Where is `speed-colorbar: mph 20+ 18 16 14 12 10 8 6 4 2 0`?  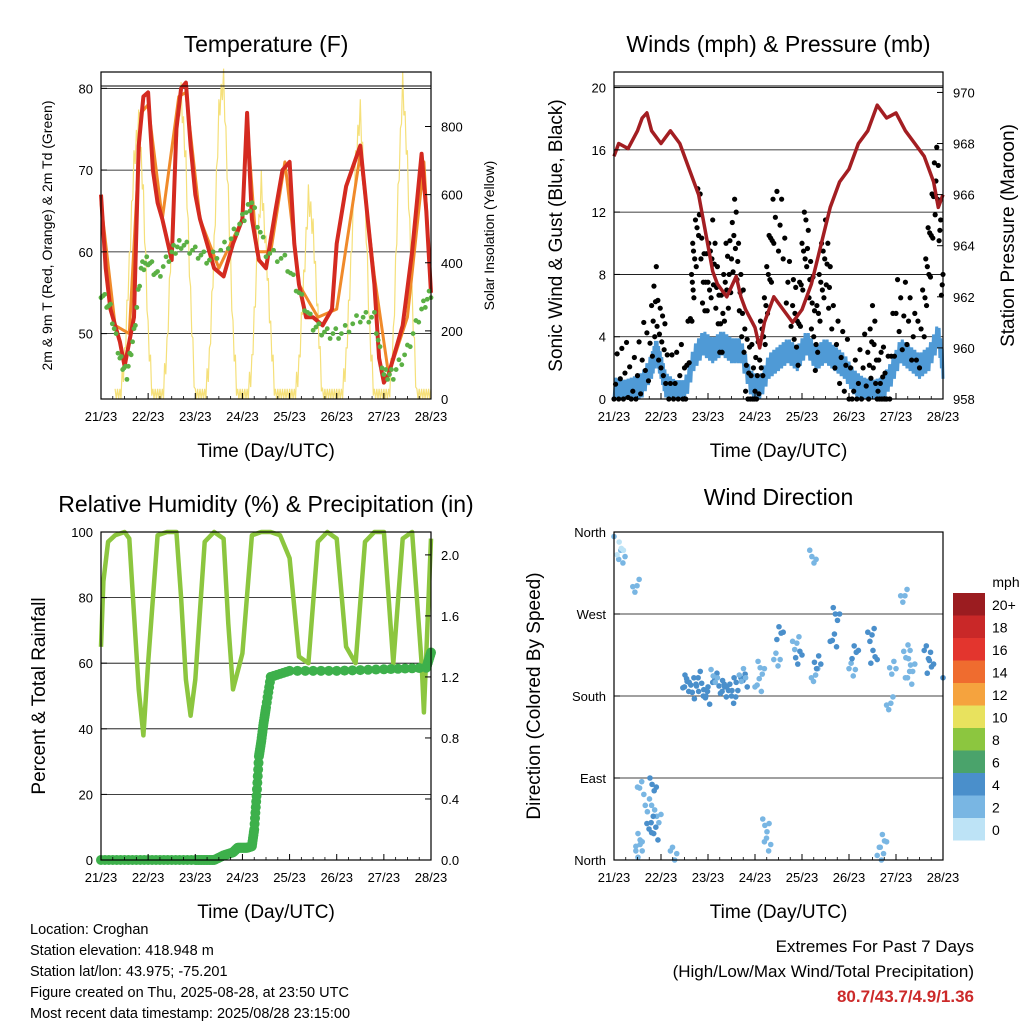 speed-colorbar: mph 20+ 18 16 14 12 10 8 6 4 2 0 is located at coordinates (986, 707).